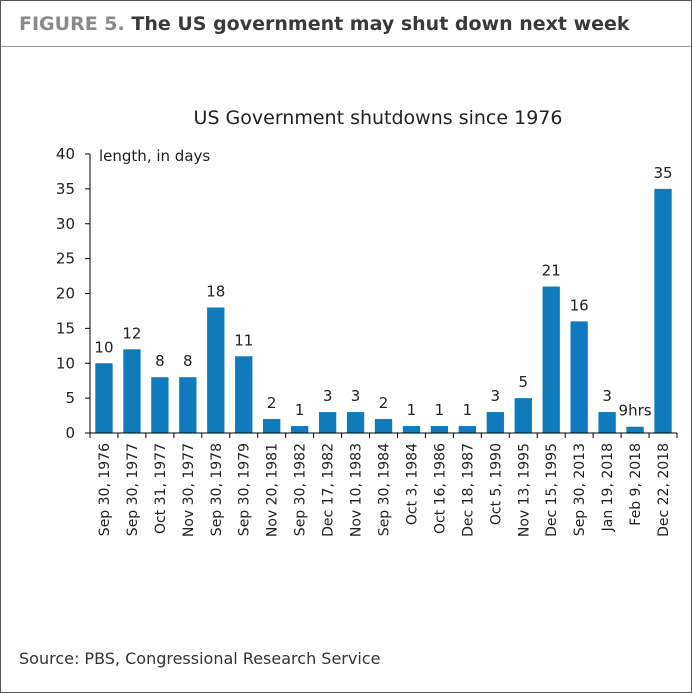  Describe the element at coordinates (662, 173) in the screenshot. I see `bar-value-label: 35` at that location.